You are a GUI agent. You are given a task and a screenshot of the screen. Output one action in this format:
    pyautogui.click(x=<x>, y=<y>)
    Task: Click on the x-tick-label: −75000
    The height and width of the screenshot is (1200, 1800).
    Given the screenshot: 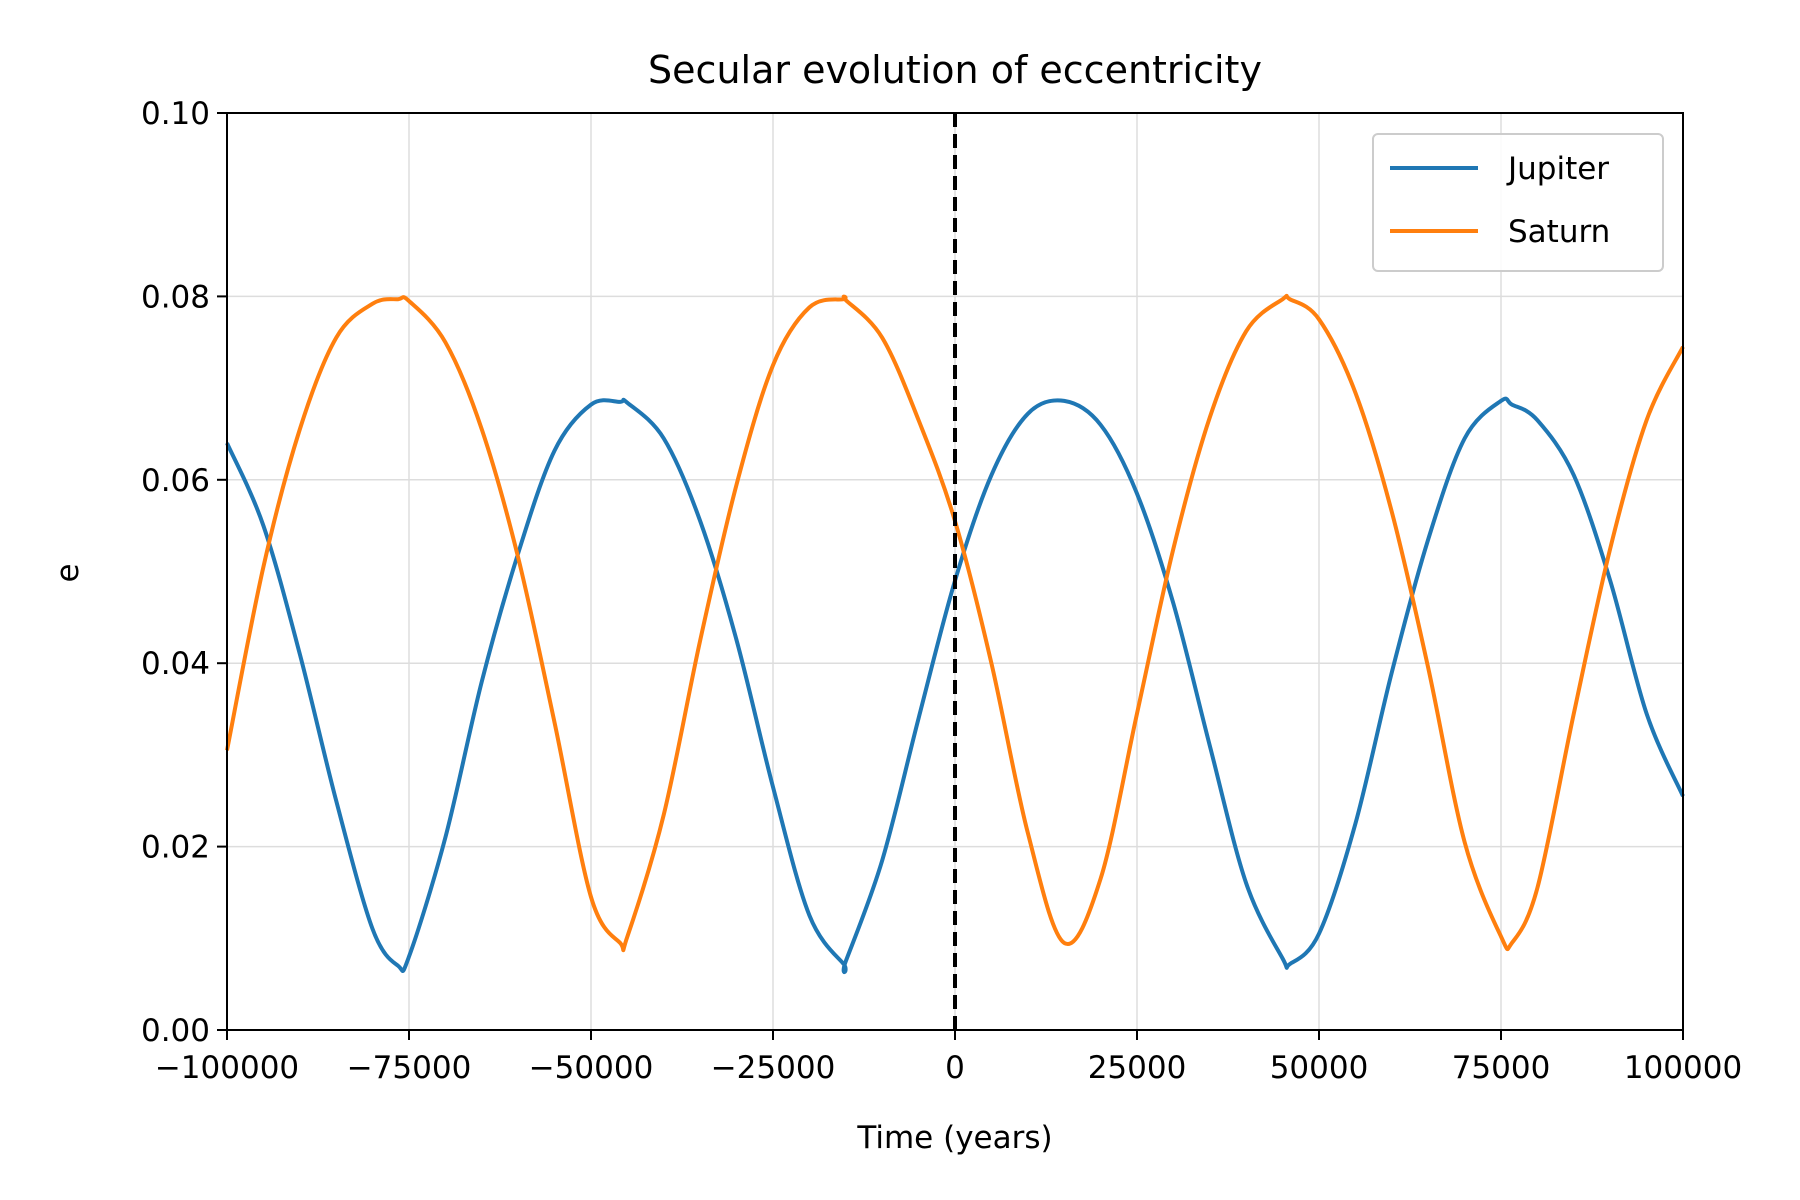 What is the action you would take?
    pyautogui.click(x=409, y=1068)
    